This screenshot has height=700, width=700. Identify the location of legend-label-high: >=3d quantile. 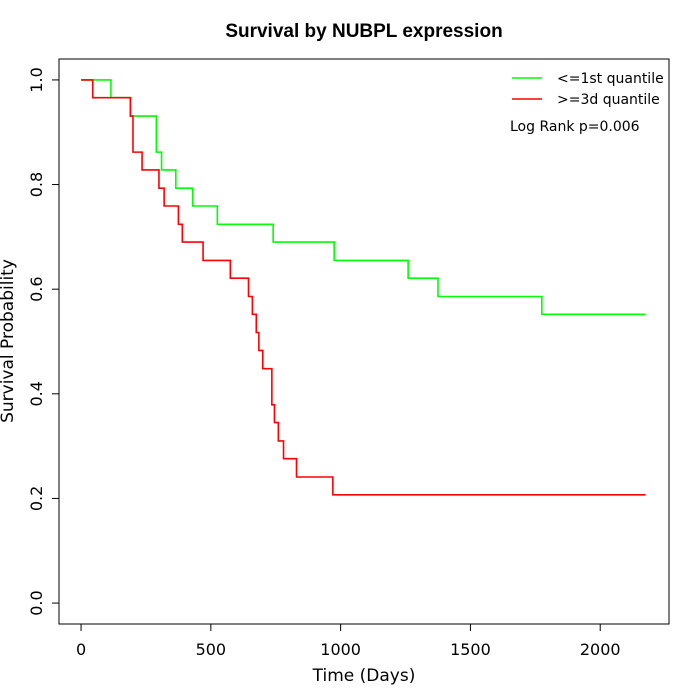
(608, 100).